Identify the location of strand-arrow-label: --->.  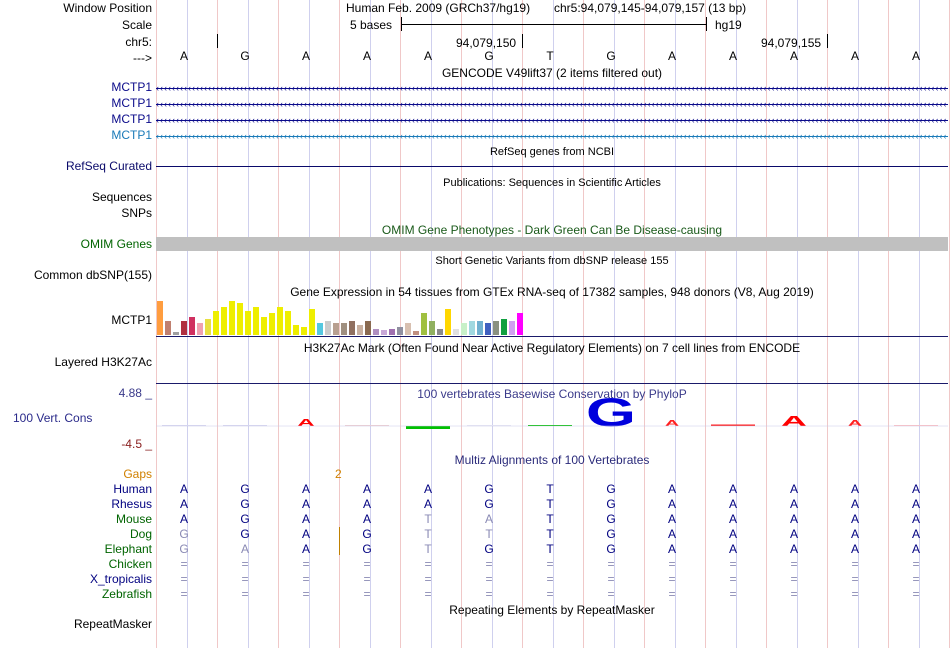
(142, 58).